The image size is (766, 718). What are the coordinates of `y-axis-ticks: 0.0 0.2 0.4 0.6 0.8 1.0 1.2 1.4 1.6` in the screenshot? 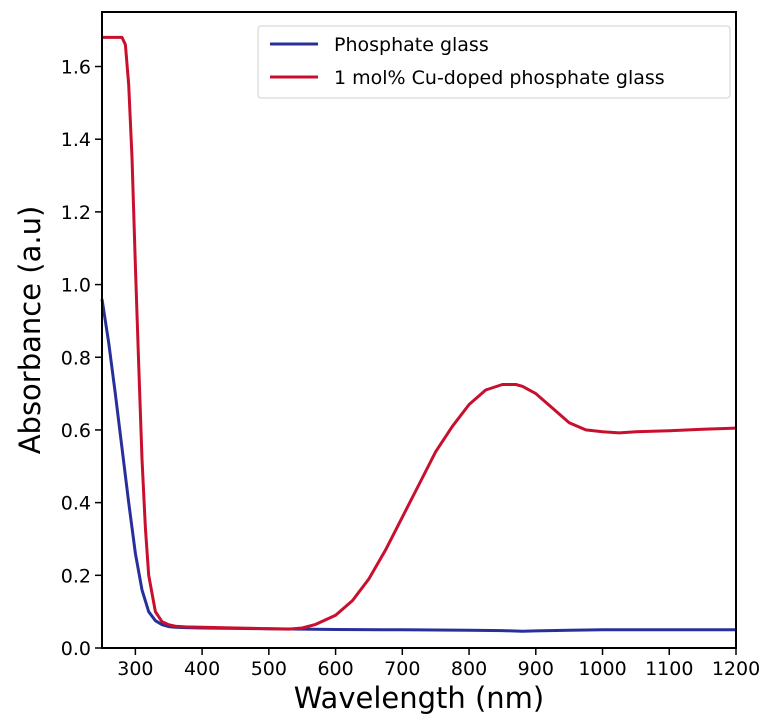 It's located at (81, 358).